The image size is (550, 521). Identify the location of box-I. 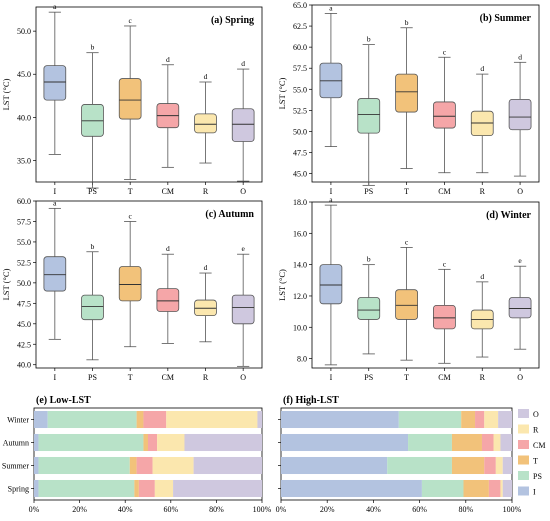
(331, 284).